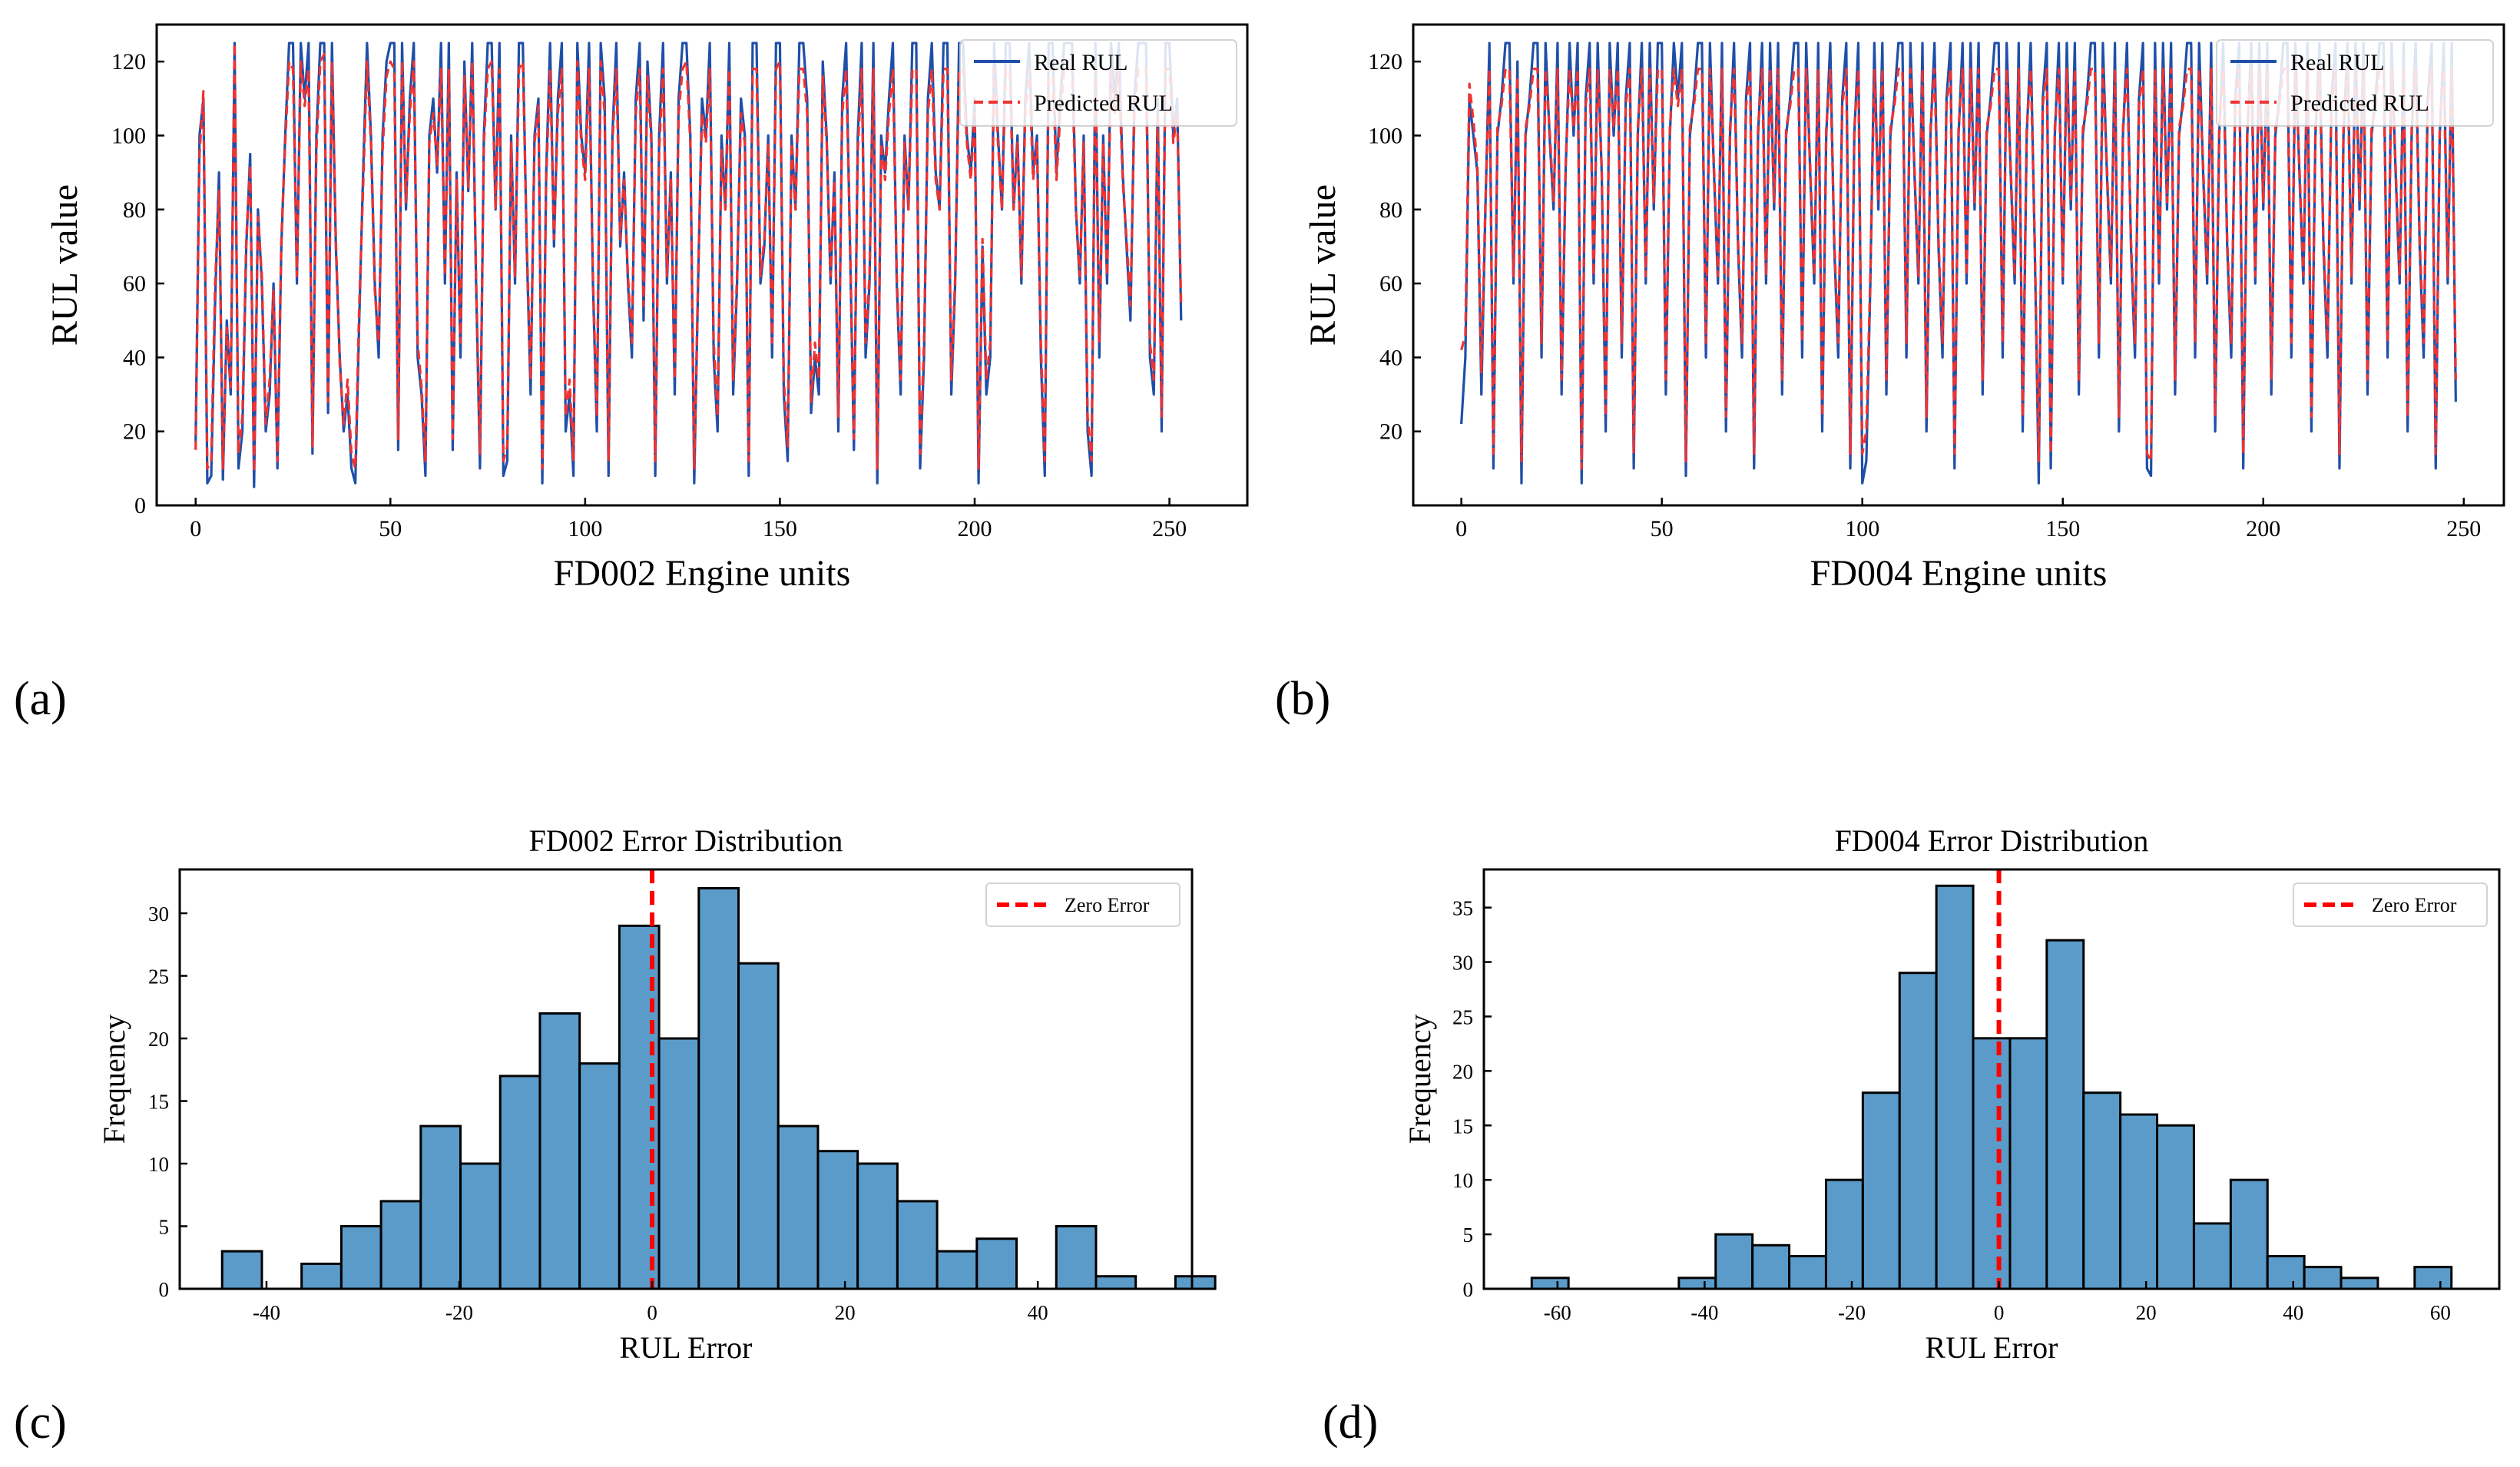  I want to click on legend-label-predicted-b: Predicted RUL, so click(2359, 104).